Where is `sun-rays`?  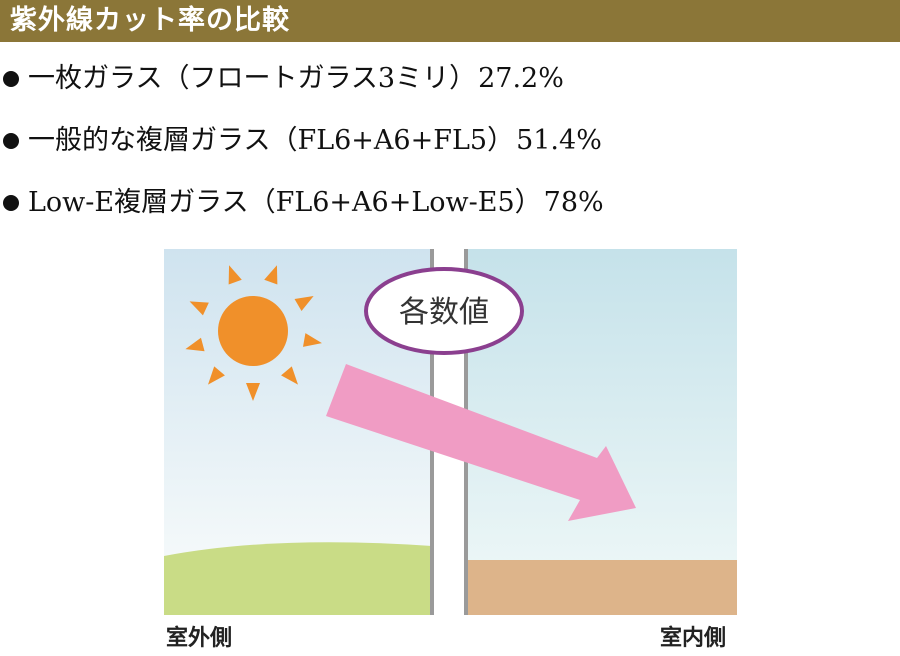
sun-rays is located at coordinates (253, 333).